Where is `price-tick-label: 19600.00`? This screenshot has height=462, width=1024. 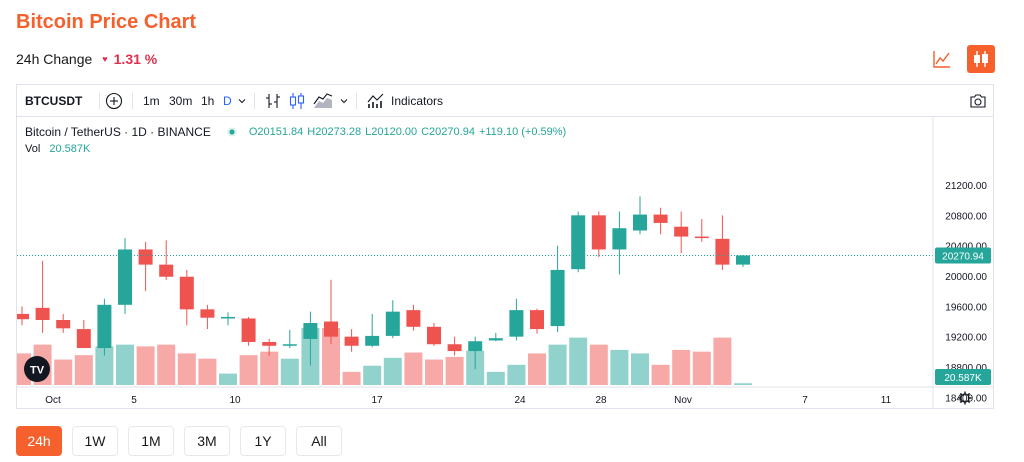 price-tick-label: 19600.00 is located at coordinates (966, 307).